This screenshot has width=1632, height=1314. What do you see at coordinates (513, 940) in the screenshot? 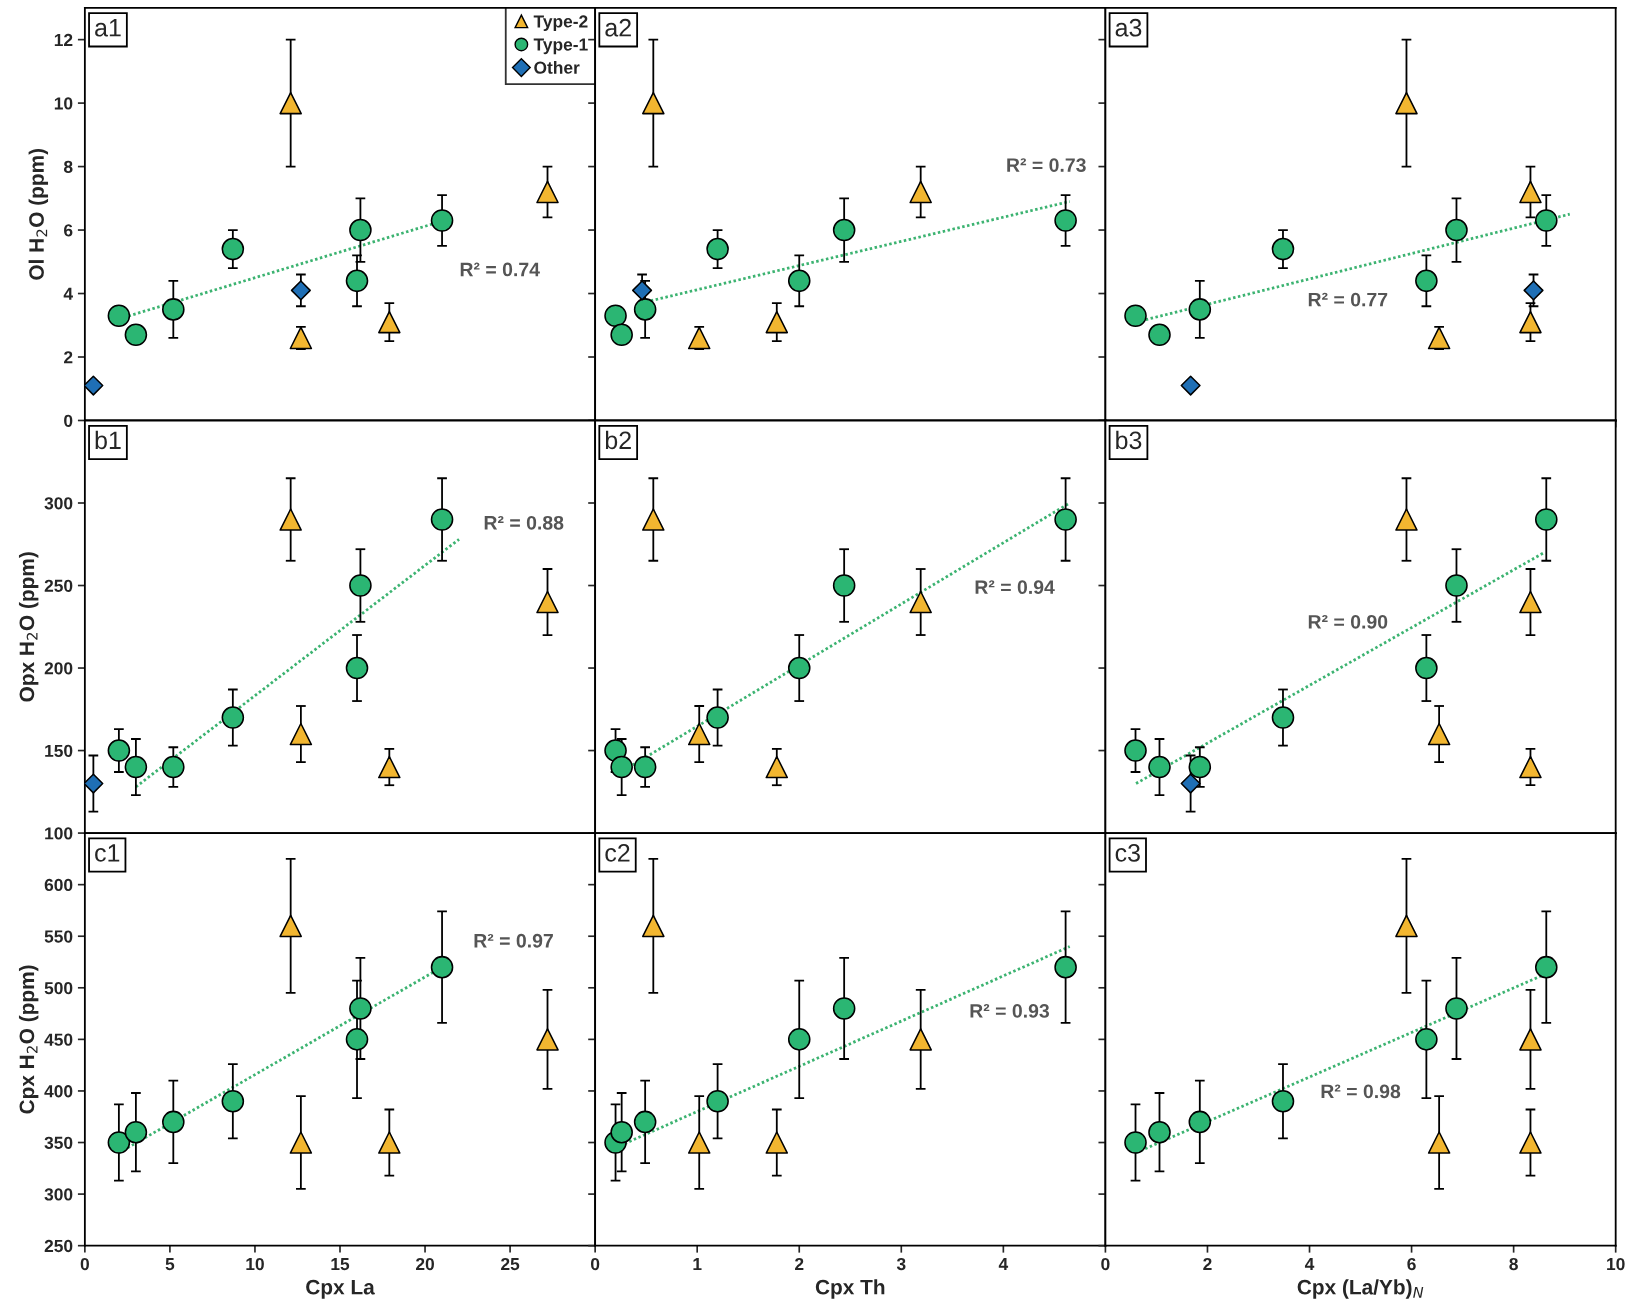
I see `annotation: R² = 0.97` at bounding box center [513, 940].